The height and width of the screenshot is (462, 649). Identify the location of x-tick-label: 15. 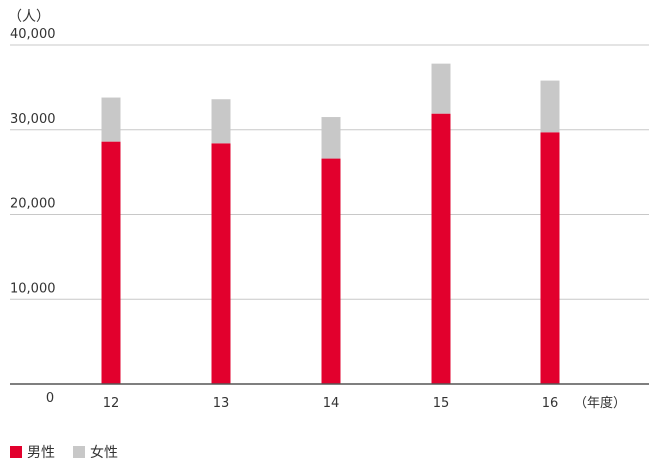
(441, 403).